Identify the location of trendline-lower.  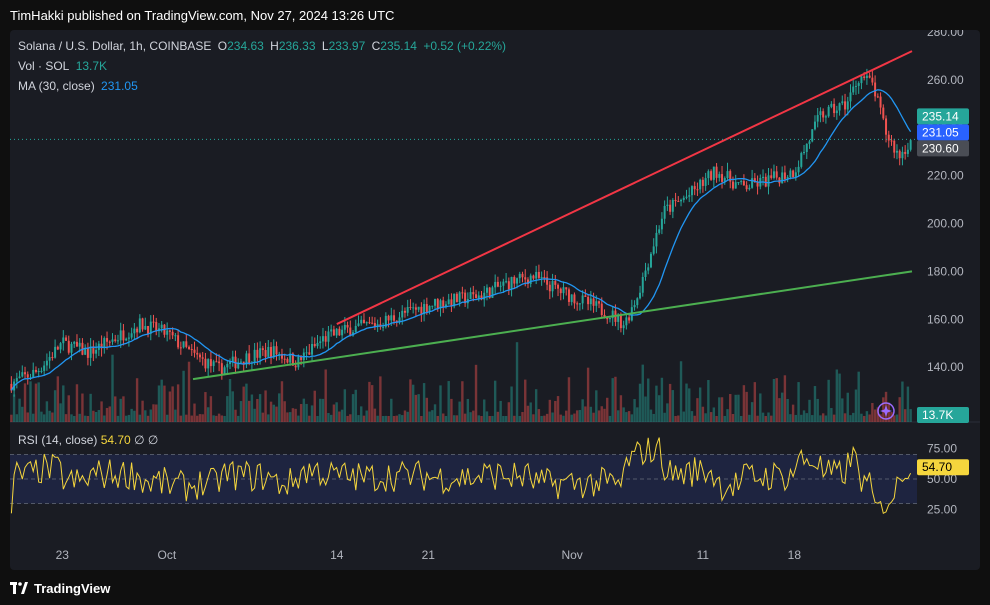
(552, 325).